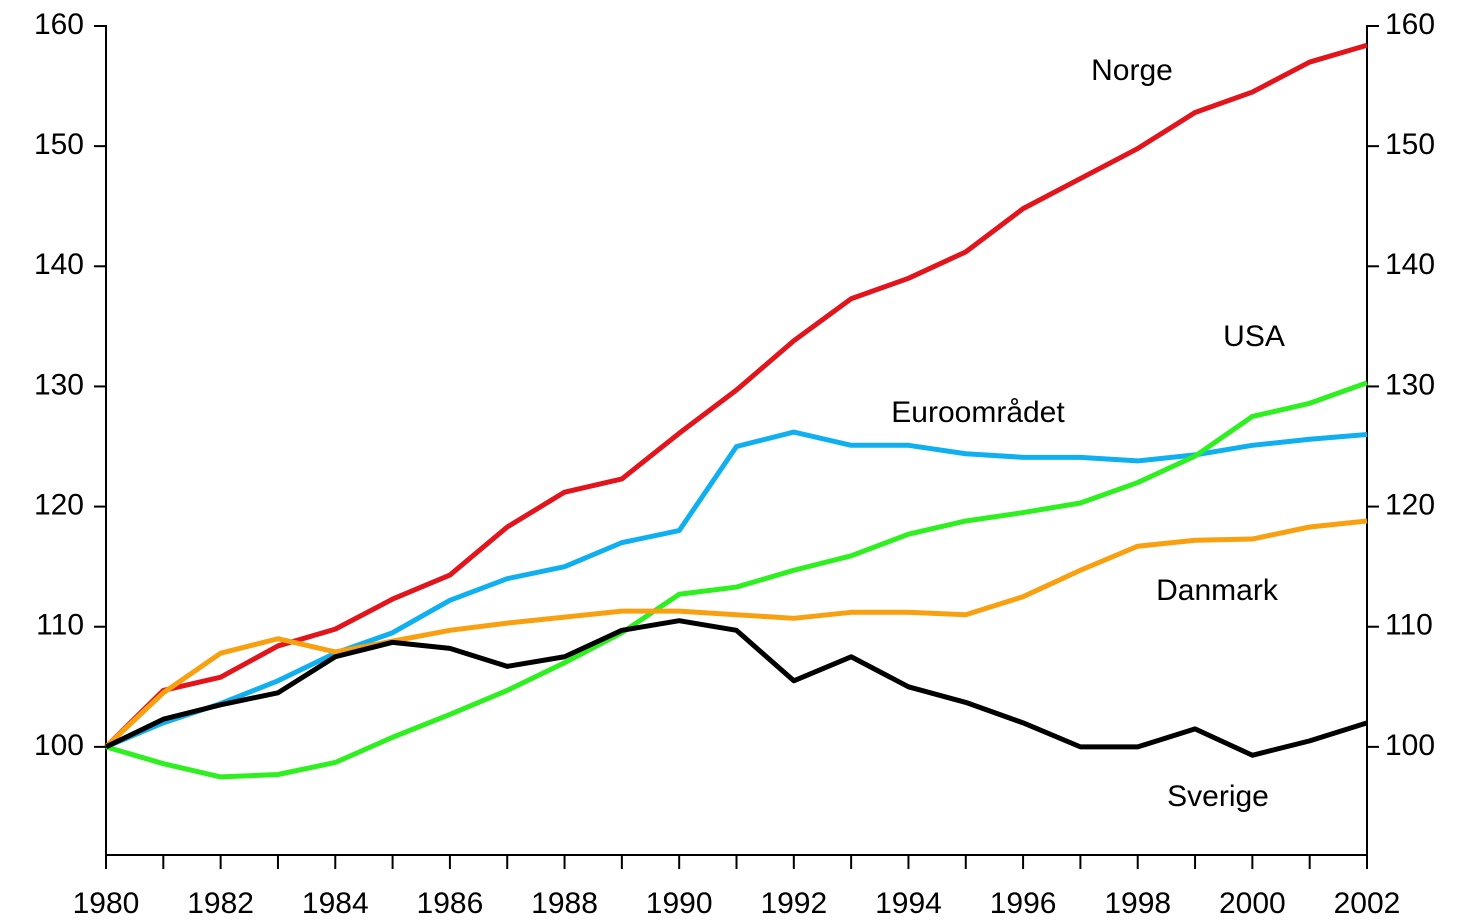 The height and width of the screenshot is (924, 1466). What do you see at coordinates (59, 144) in the screenshot?
I see `y-tick-label: 150` at bounding box center [59, 144].